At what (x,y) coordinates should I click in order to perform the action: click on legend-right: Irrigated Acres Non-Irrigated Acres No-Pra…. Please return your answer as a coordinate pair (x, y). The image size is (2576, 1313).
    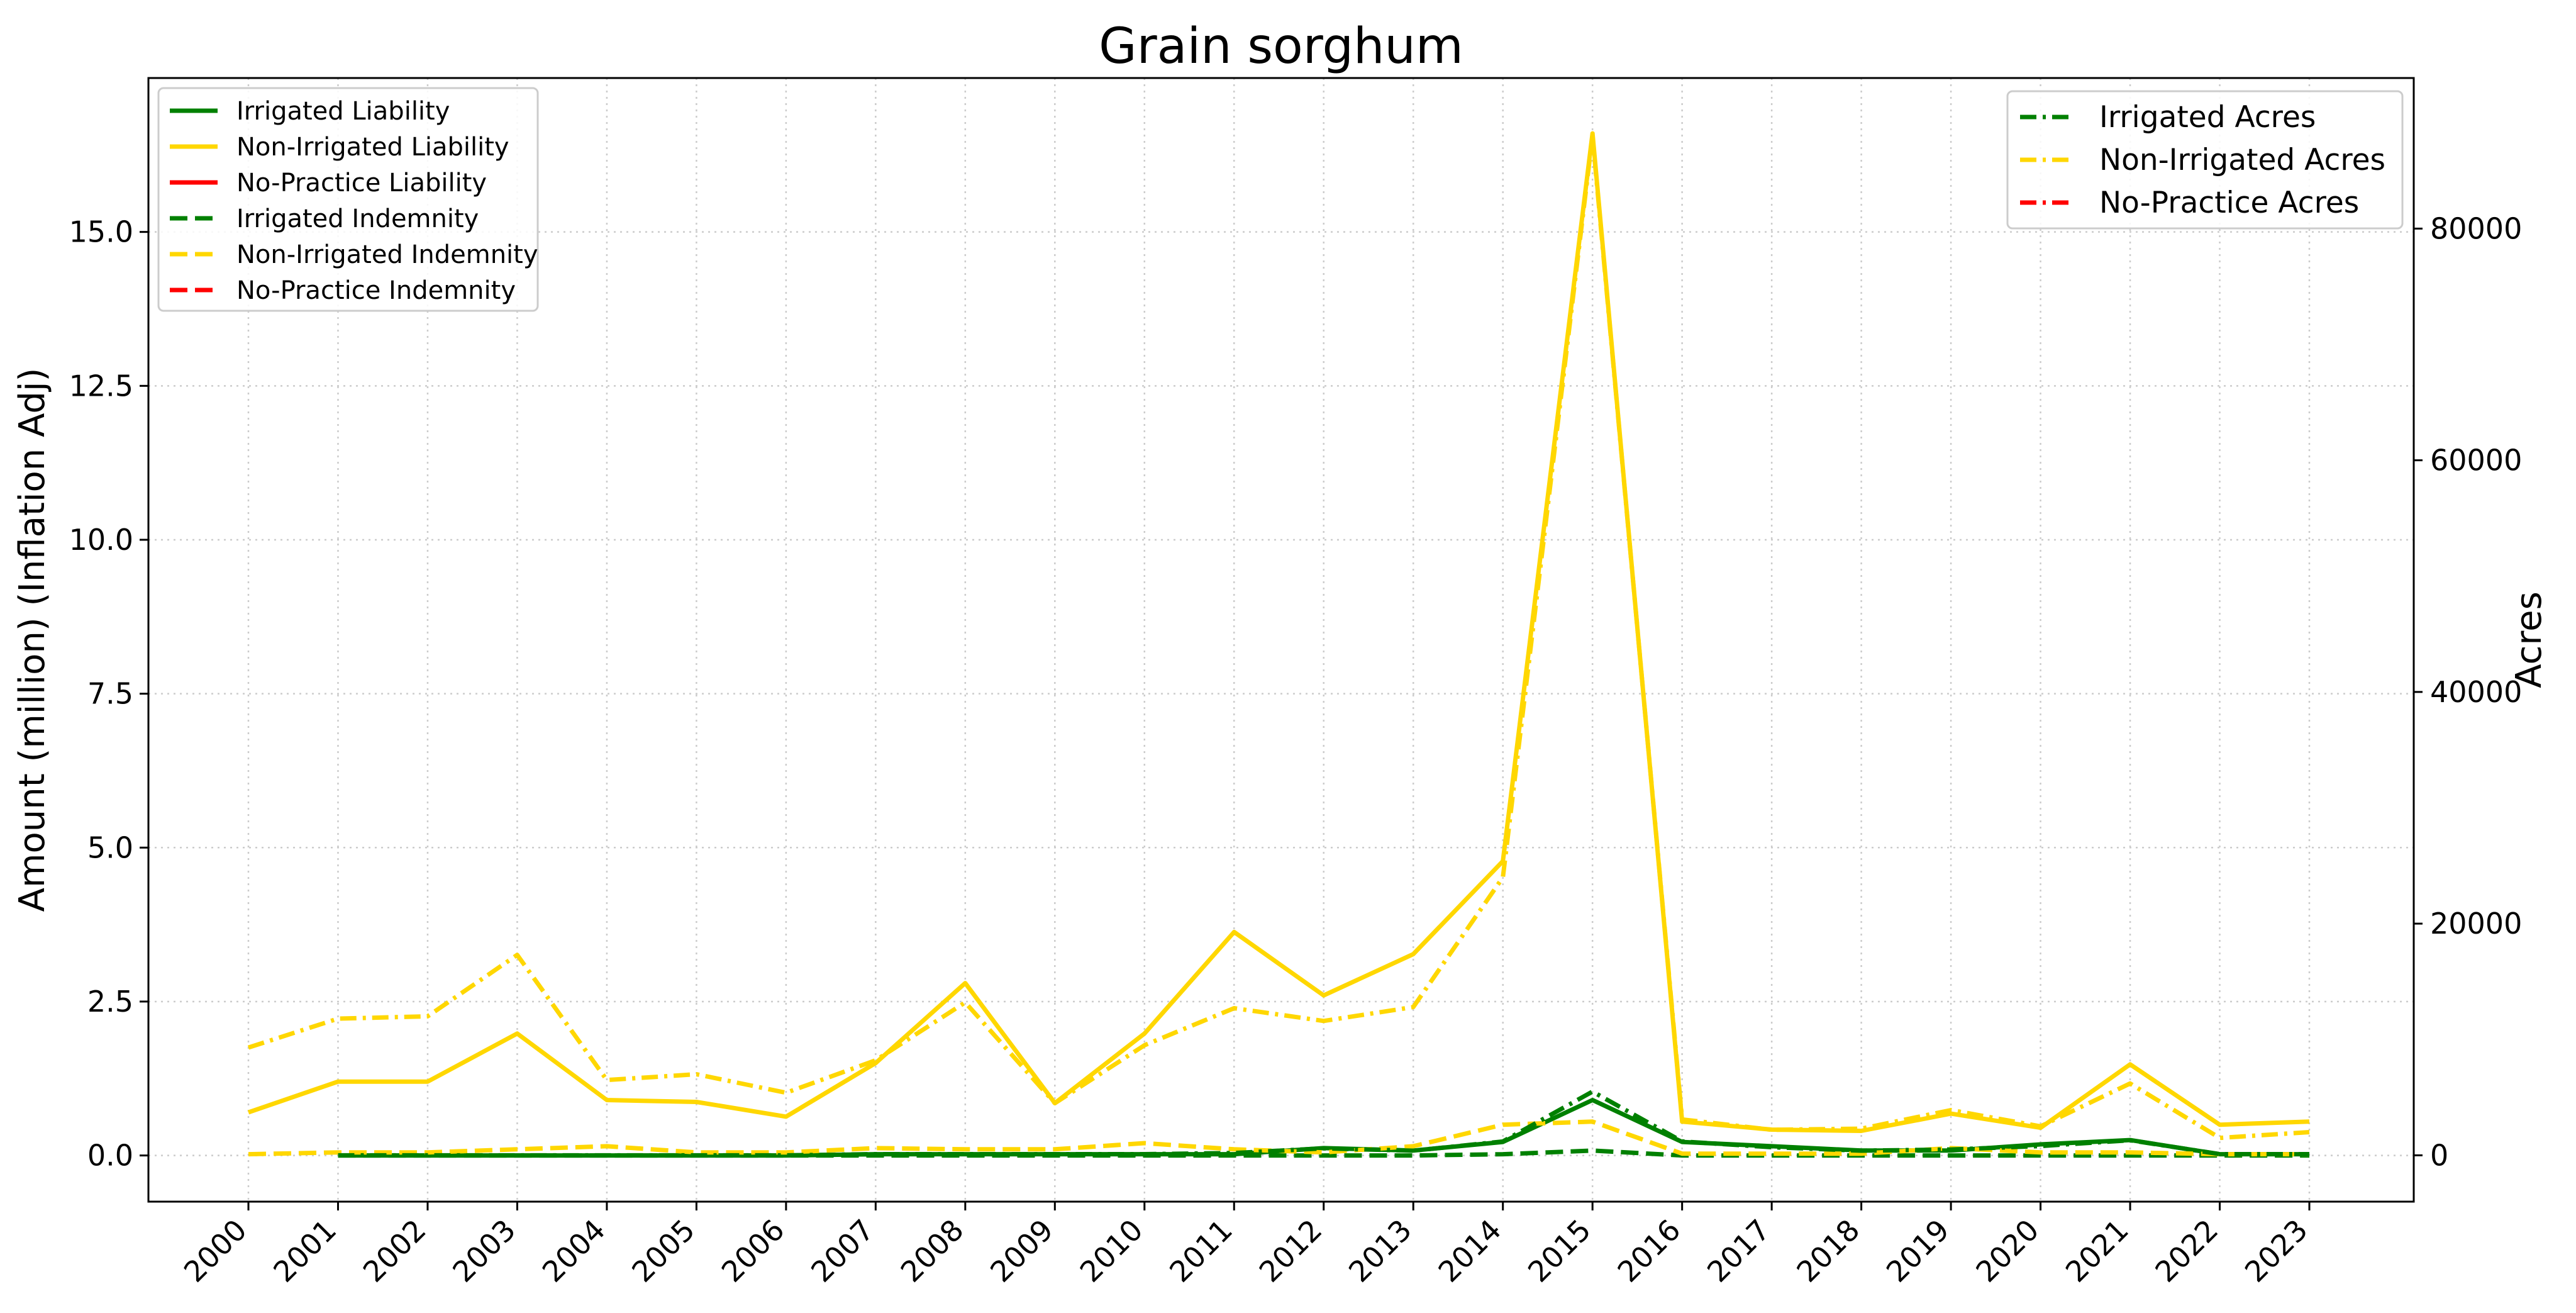
    Looking at the image, I should click on (2205, 160).